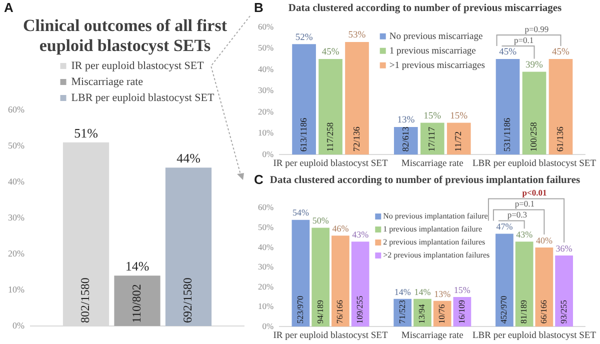  What do you see at coordinates (432, 229) in the screenshot?
I see `legend-label: 1 previous implantation failure` at bounding box center [432, 229].